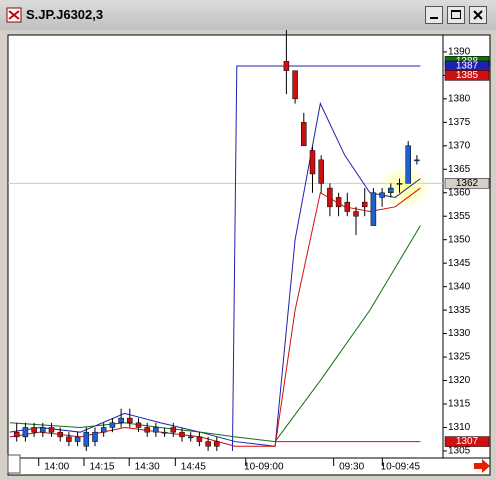  Describe the element at coordinates (459, 169) in the screenshot. I see `y-tick-label: 1365` at that location.